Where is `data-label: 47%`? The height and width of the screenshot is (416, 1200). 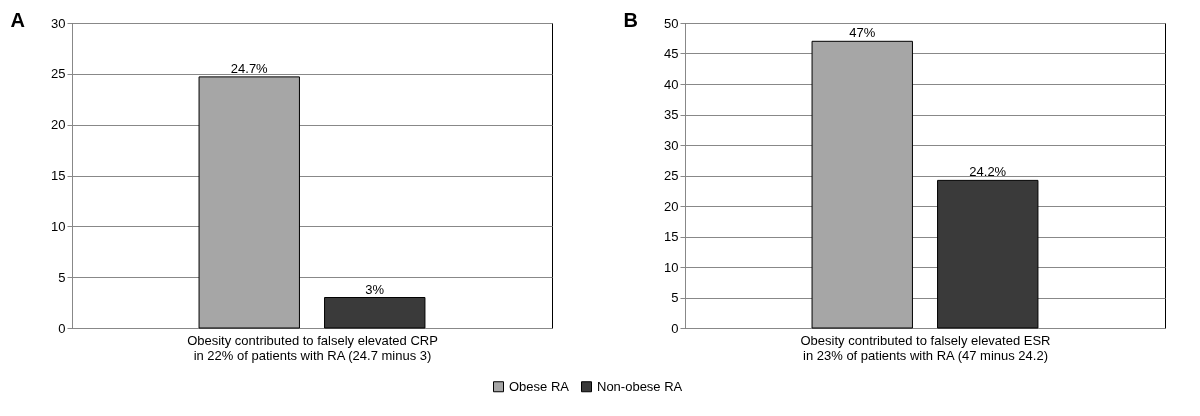
data-label: 47% is located at coordinates (862, 33).